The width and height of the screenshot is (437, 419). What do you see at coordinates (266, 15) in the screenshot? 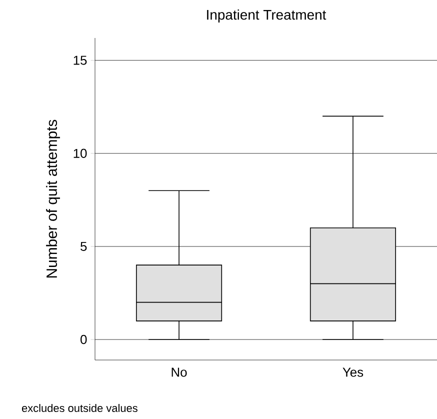
I see `chart-title: Inpatient Treatment` at bounding box center [266, 15].